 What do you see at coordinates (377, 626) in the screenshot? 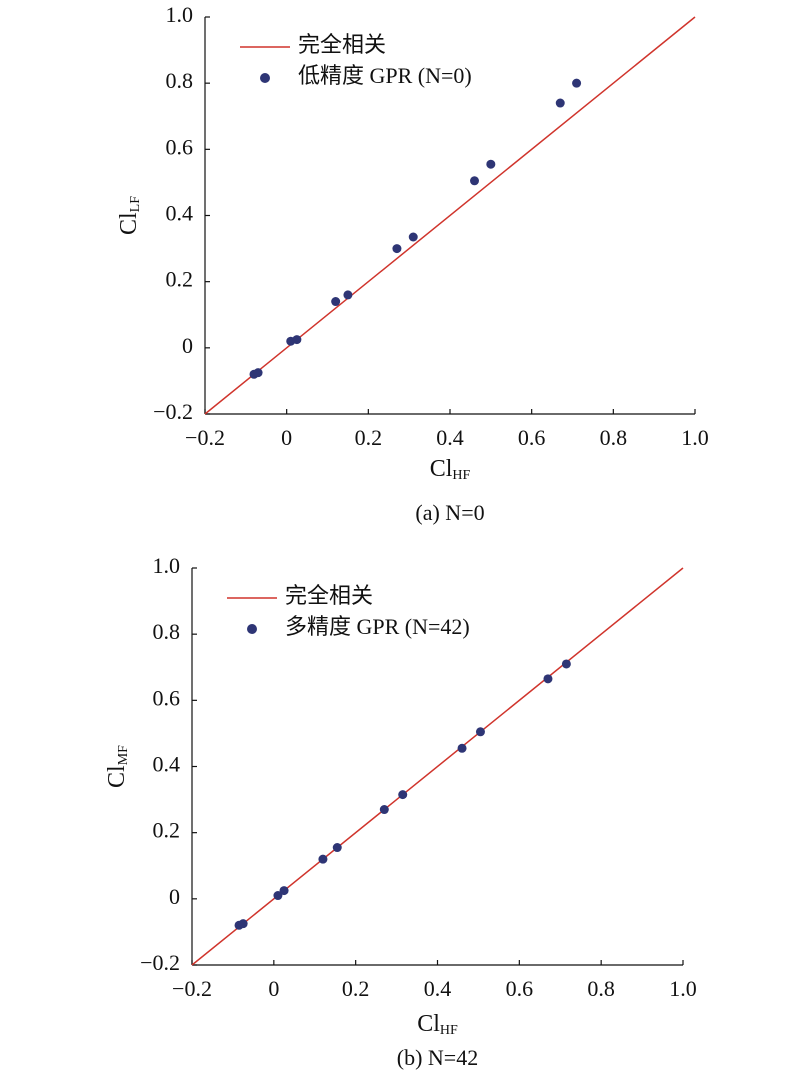
I see `legend-label: 多精度 GPR (N=42)` at bounding box center [377, 626].